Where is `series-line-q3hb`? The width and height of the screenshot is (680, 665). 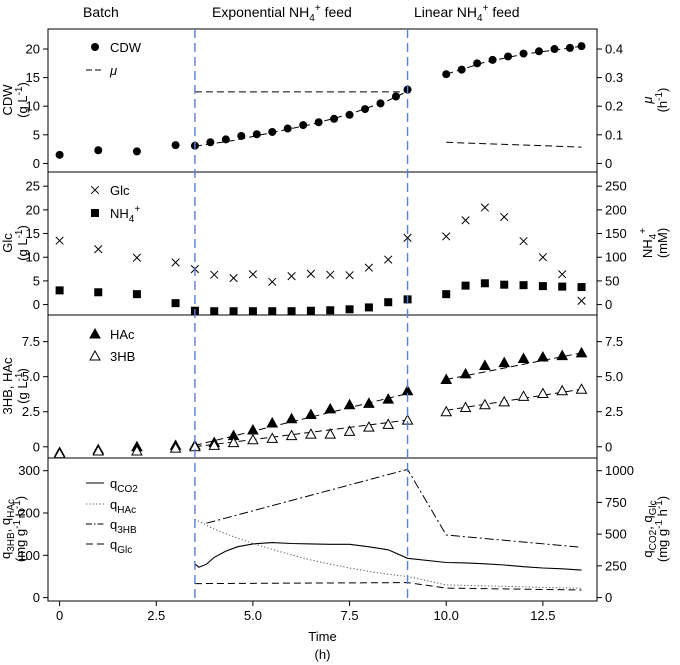 series-line-q3hb is located at coordinates (394, 508).